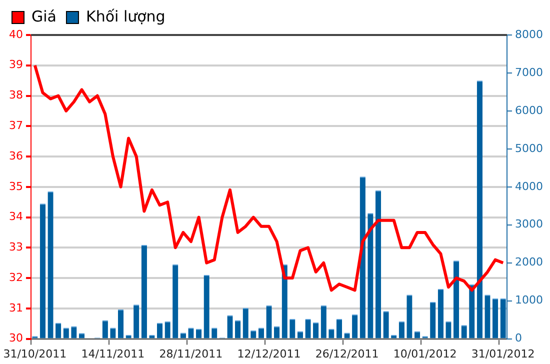 The image size is (550, 364). I want to click on y2-tick-label: 6000, so click(529, 110).